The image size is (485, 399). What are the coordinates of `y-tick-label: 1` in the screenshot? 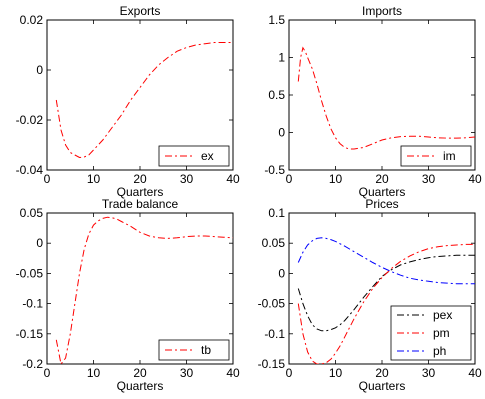 It's located at (281, 58).